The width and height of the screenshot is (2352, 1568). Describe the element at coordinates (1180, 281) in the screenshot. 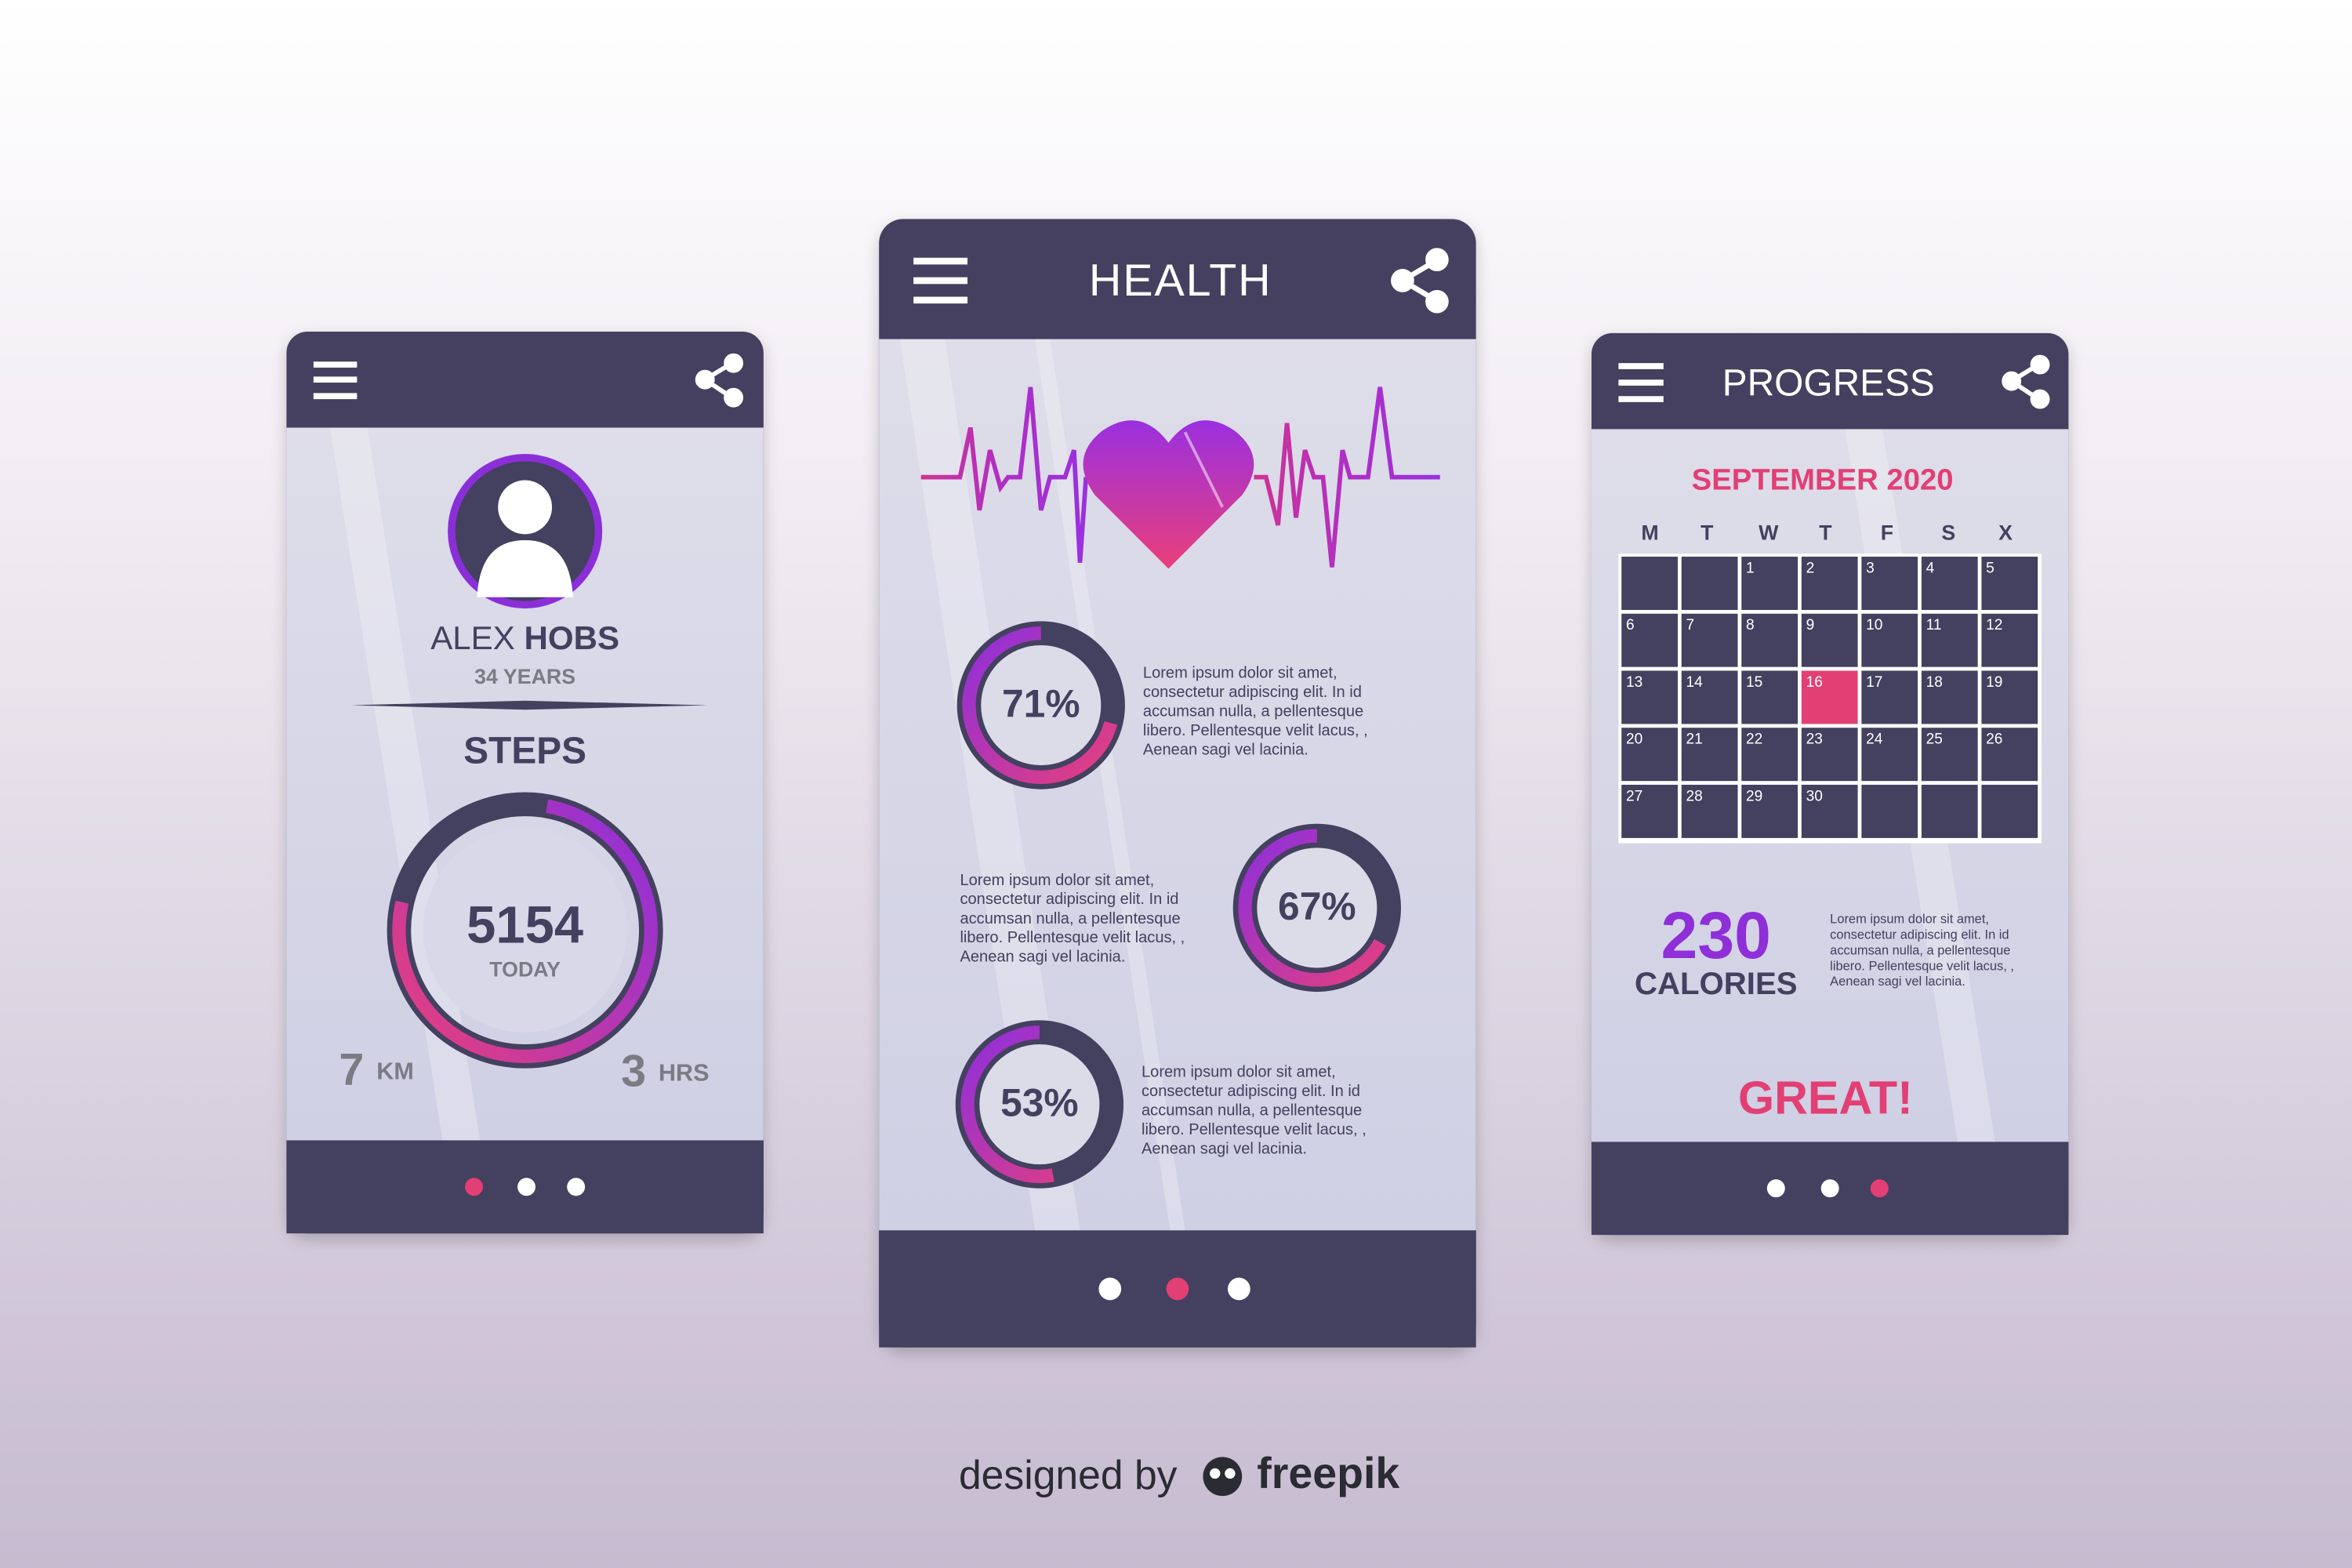

I see `screen-title: HEALTH` at that location.